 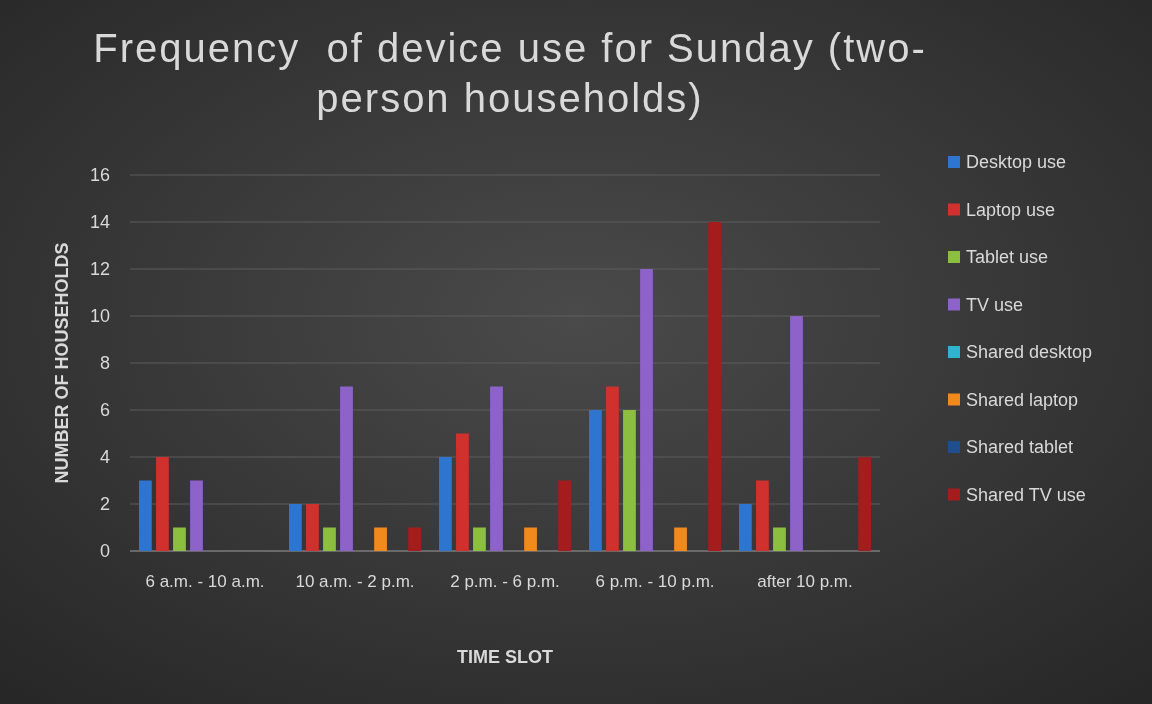 What do you see at coordinates (1007, 257) in the screenshot?
I see `legend-label: Tablet use` at bounding box center [1007, 257].